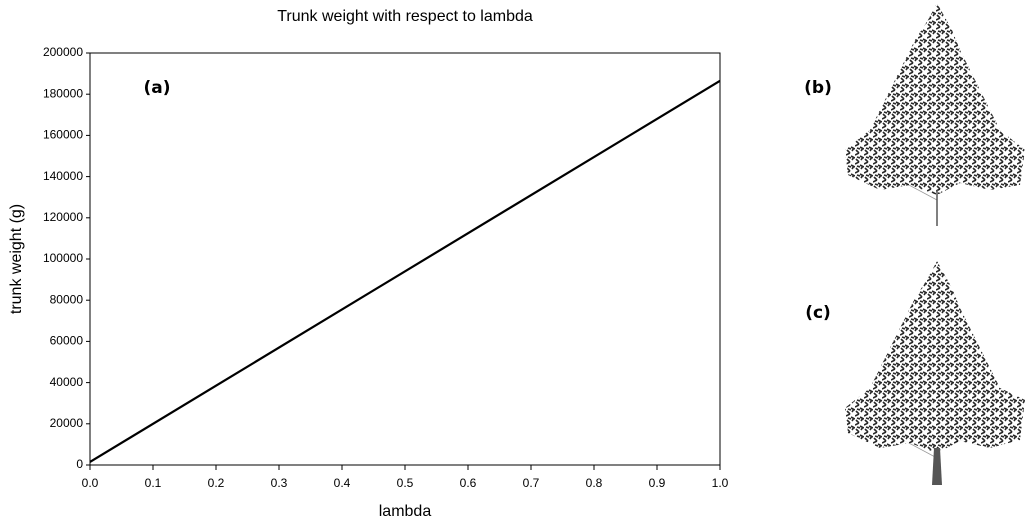  I want to click on y-tick-label: 0, so click(79, 464).